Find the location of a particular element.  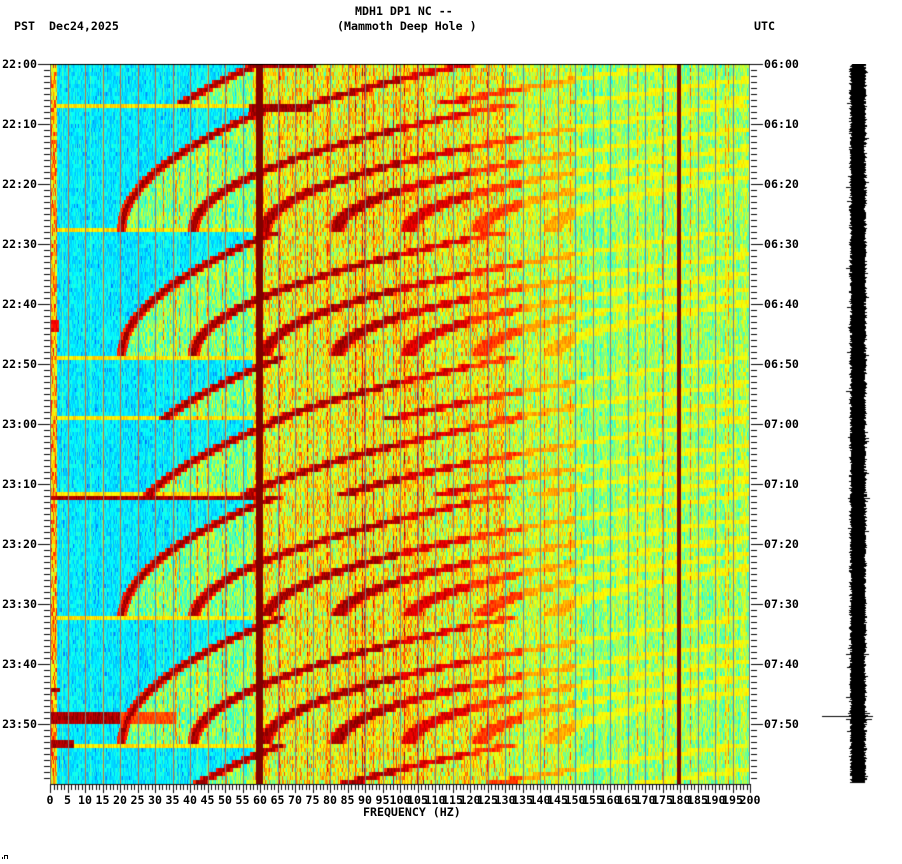

y-right-tick-label: 06:50 is located at coordinates (781, 364).